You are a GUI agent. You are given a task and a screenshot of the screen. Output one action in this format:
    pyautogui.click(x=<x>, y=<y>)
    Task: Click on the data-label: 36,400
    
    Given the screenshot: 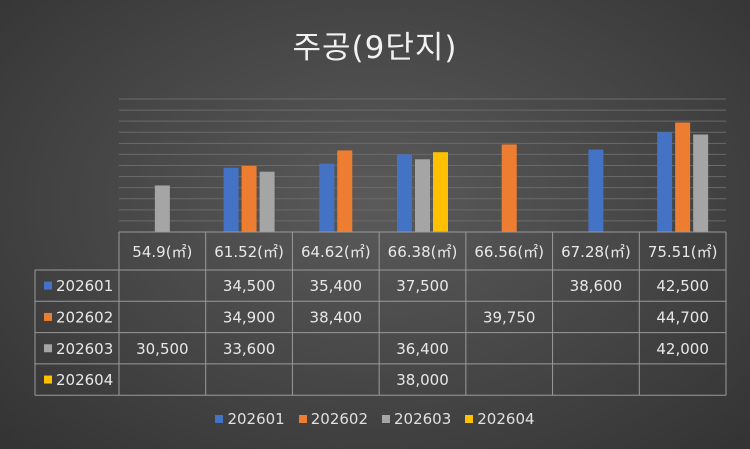 What is the action you would take?
    pyautogui.click(x=422, y=349)
    